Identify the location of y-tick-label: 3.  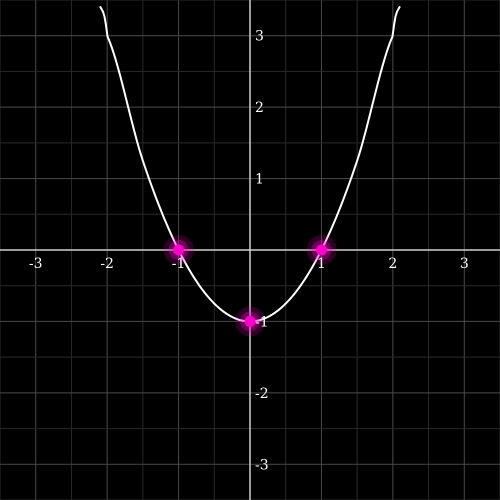
(259, 37).